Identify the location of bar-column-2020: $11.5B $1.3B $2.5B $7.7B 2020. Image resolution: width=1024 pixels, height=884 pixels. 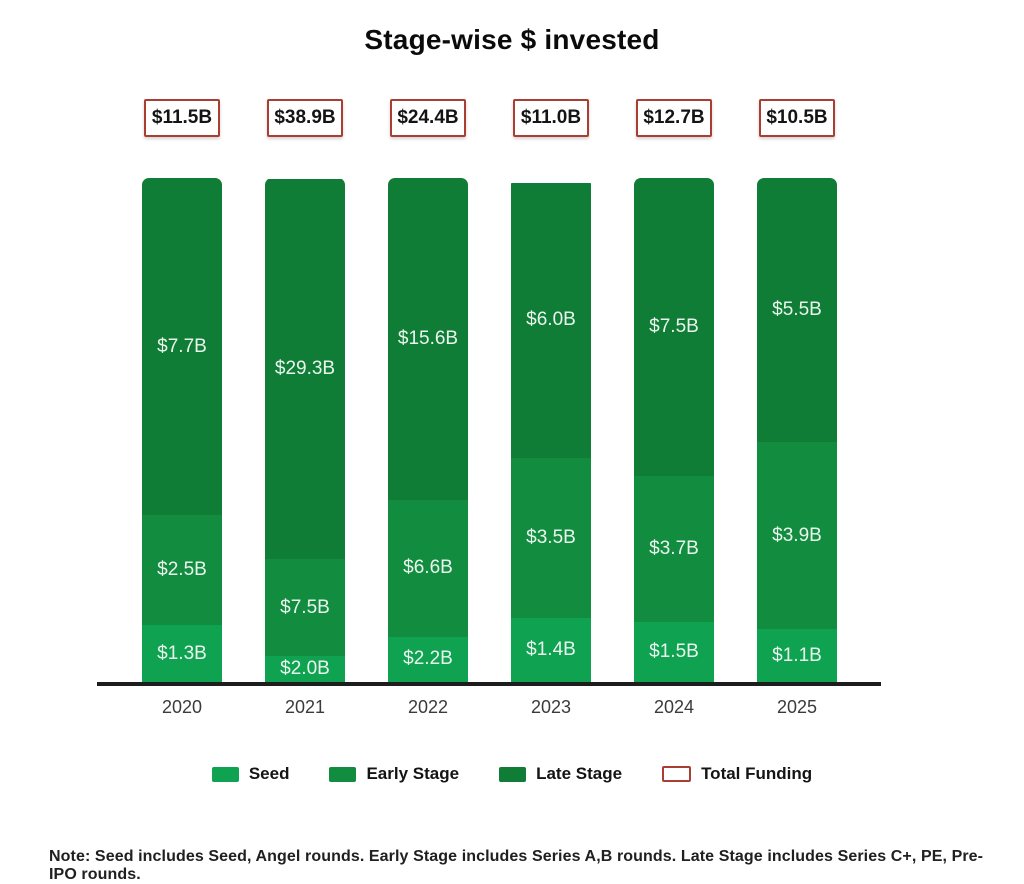
(182, 408).